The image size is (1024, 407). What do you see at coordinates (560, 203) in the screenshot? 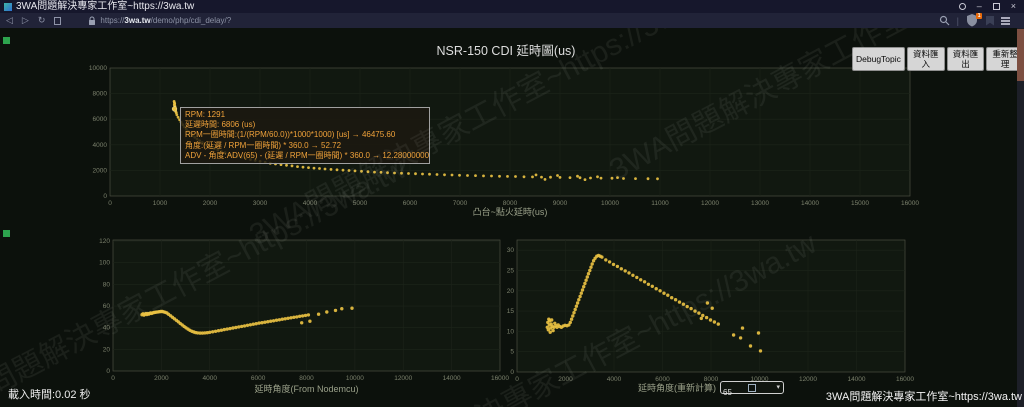
I see `svg-text: 9000` at bounding box center [560, 203].